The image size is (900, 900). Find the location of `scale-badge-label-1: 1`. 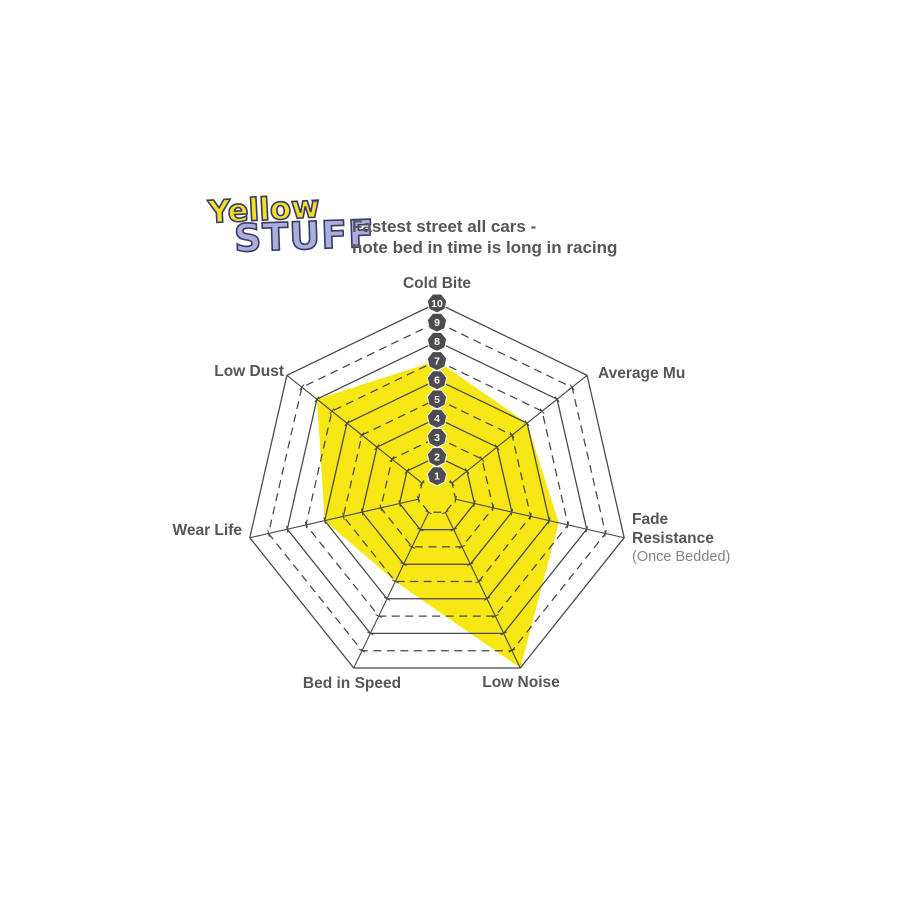

scale-badge-label-1: 1 is located at coordinates (437, 477).